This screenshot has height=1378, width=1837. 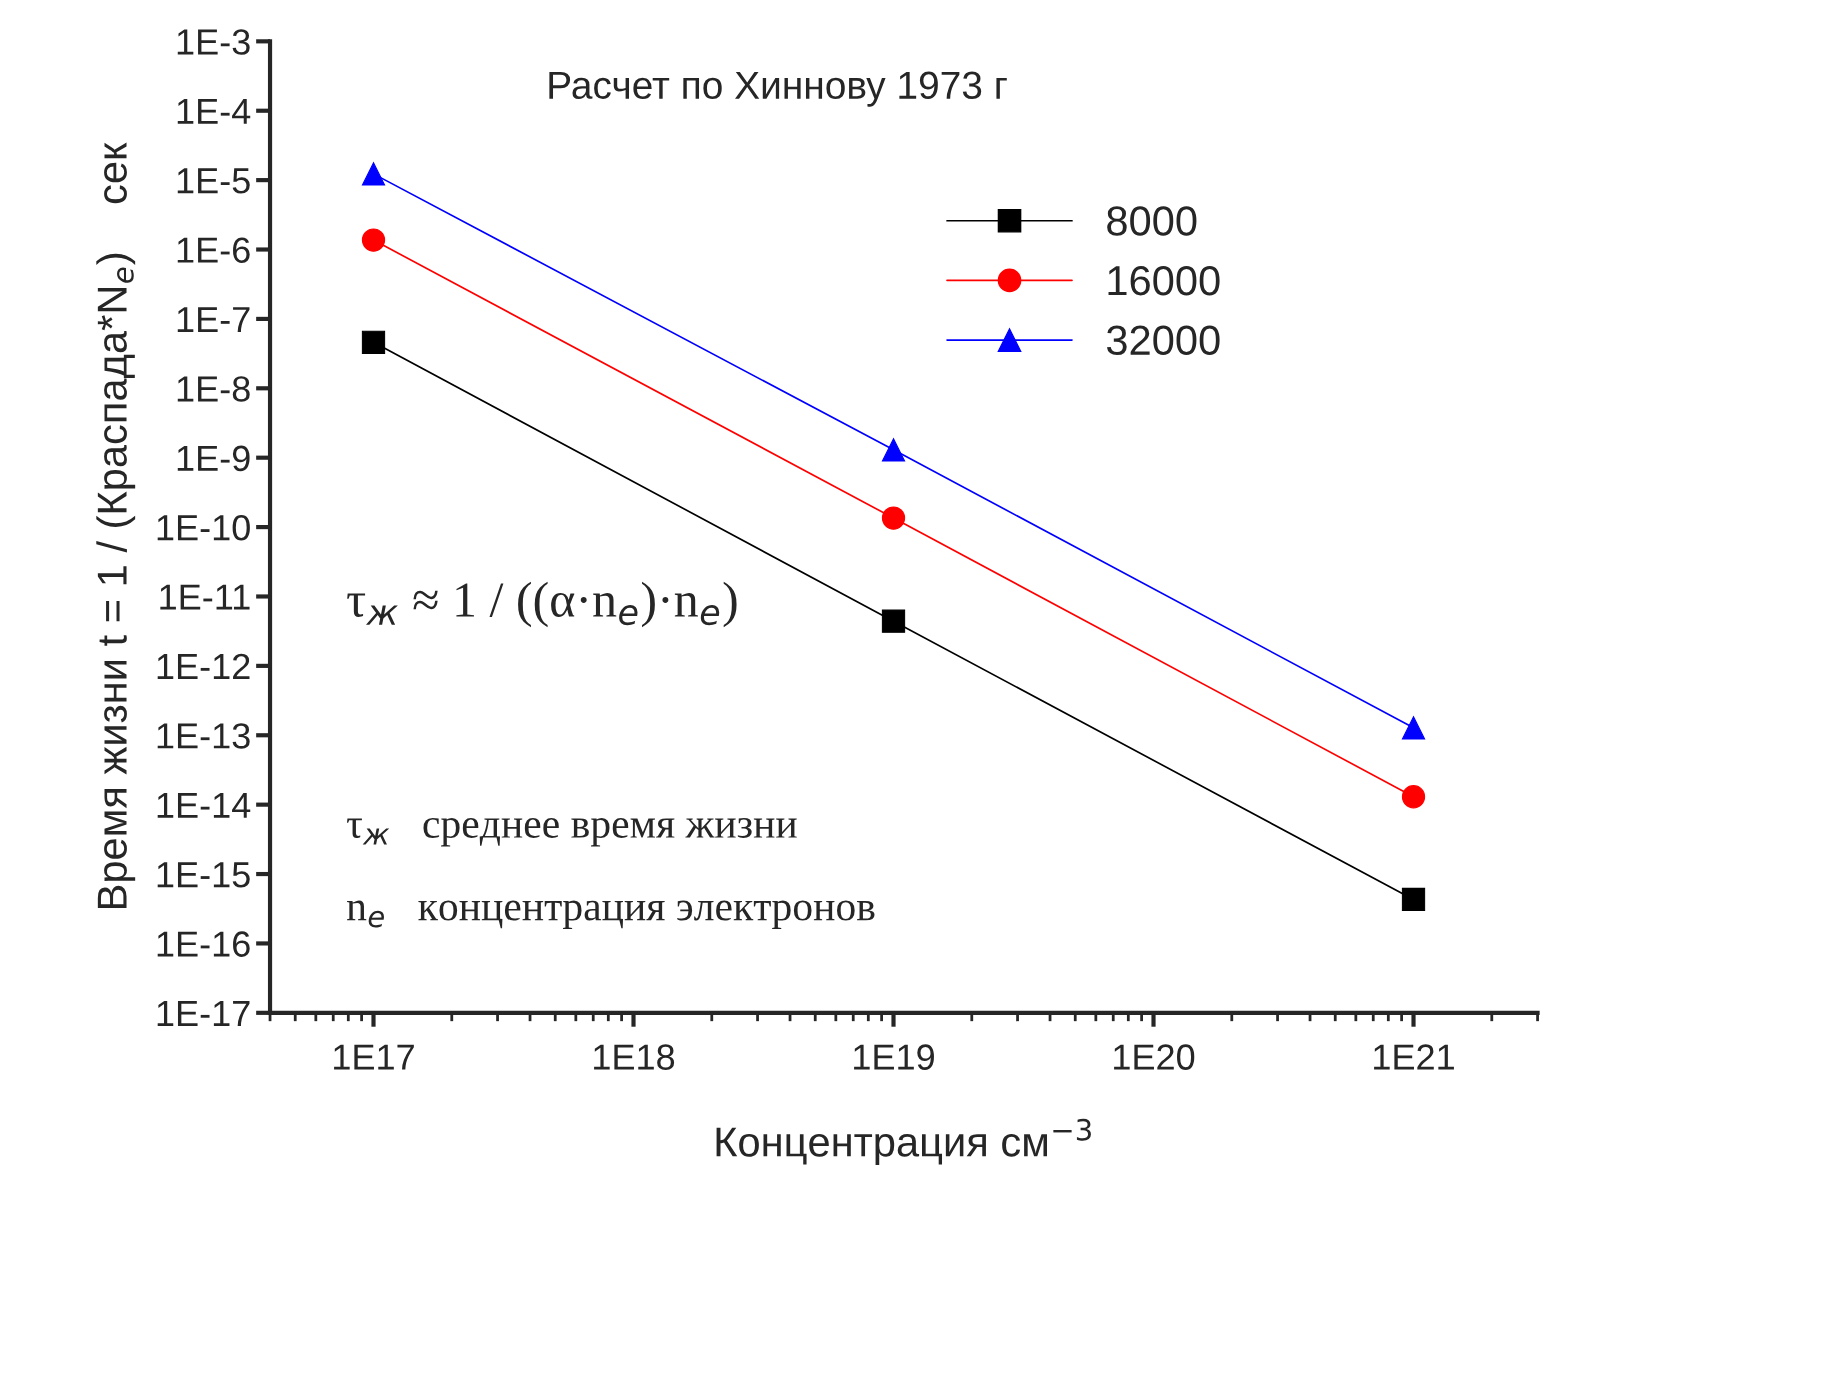 I want to click on x-axis-title: Концентрация см$^{−3}$, so click(x=903, y=1141).